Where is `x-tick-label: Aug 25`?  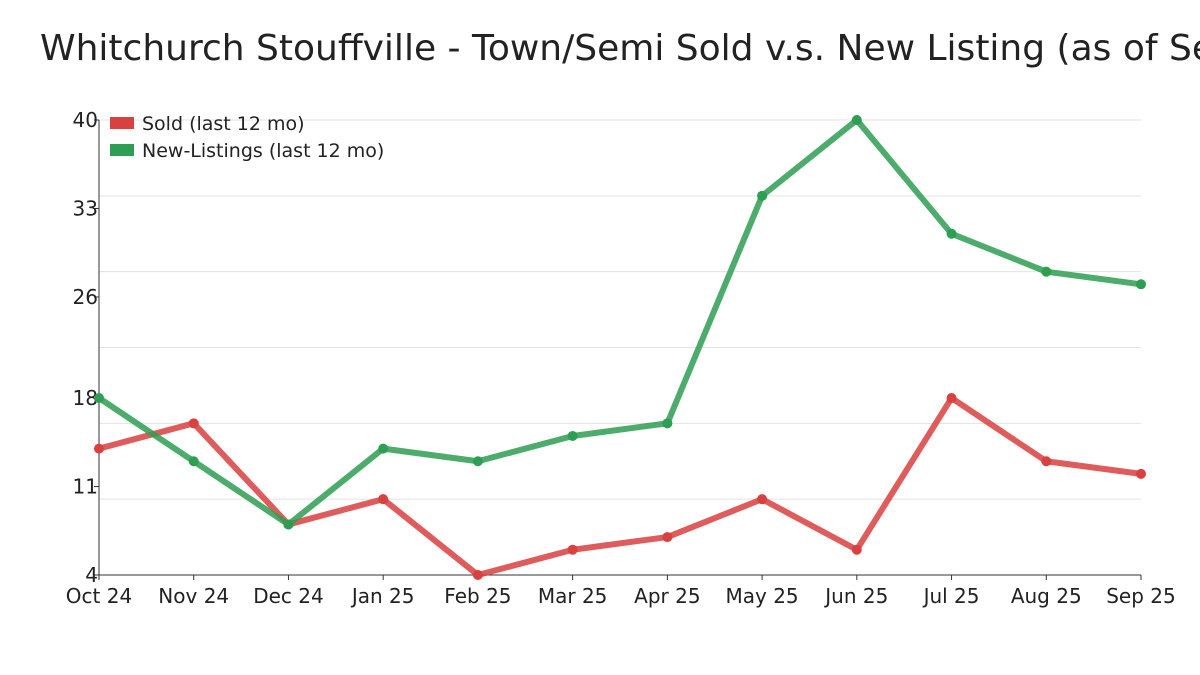
x-tick-label: Aug 25 is located at coordinates (1046, 596).